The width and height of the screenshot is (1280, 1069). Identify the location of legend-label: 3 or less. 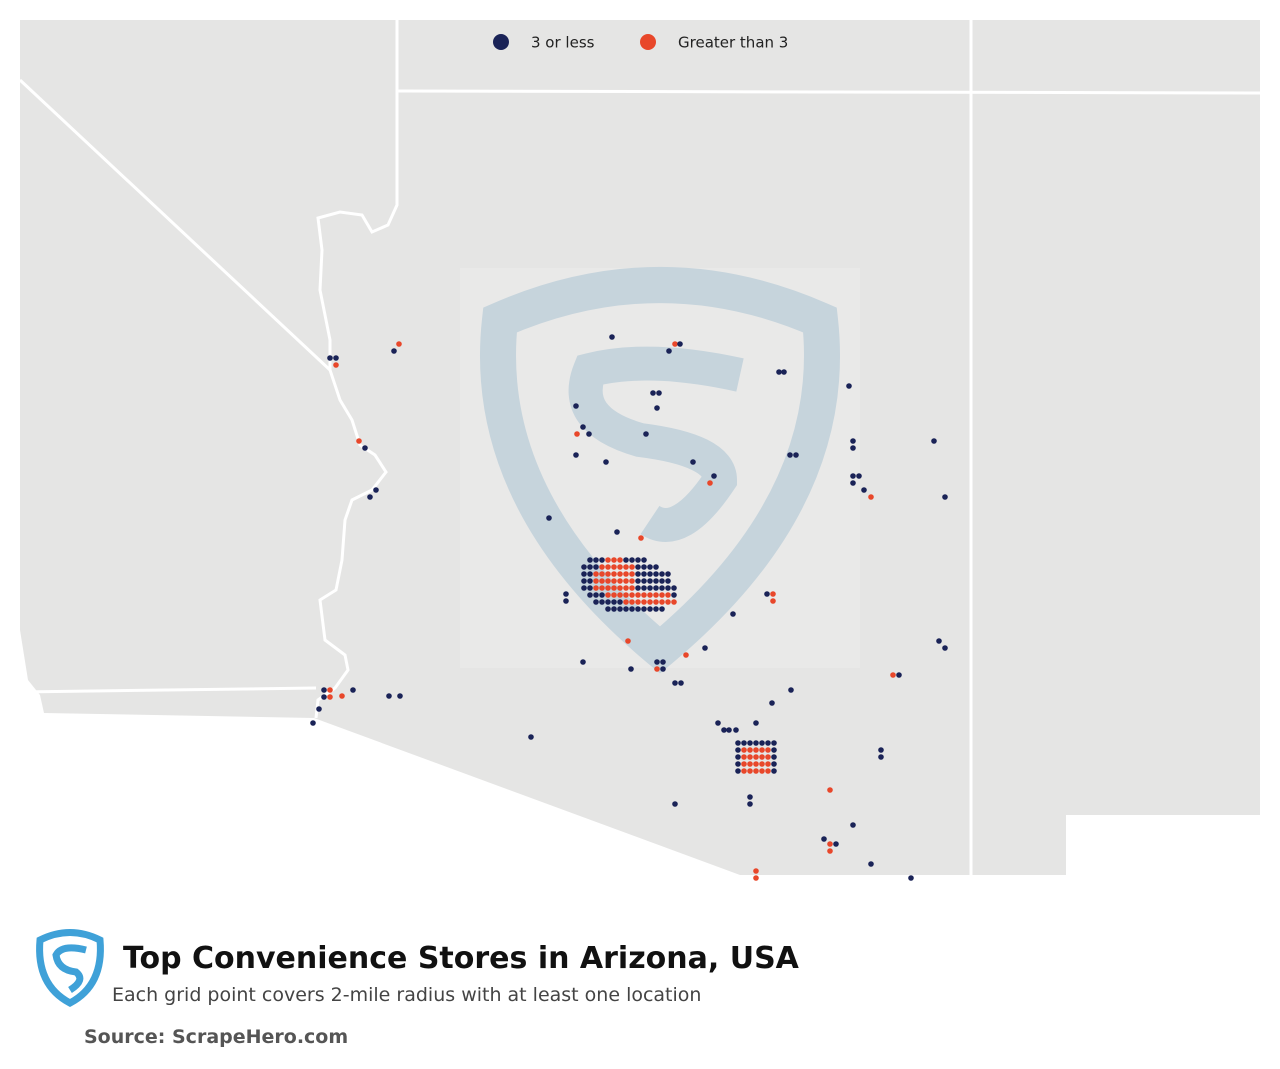
(563, 43).